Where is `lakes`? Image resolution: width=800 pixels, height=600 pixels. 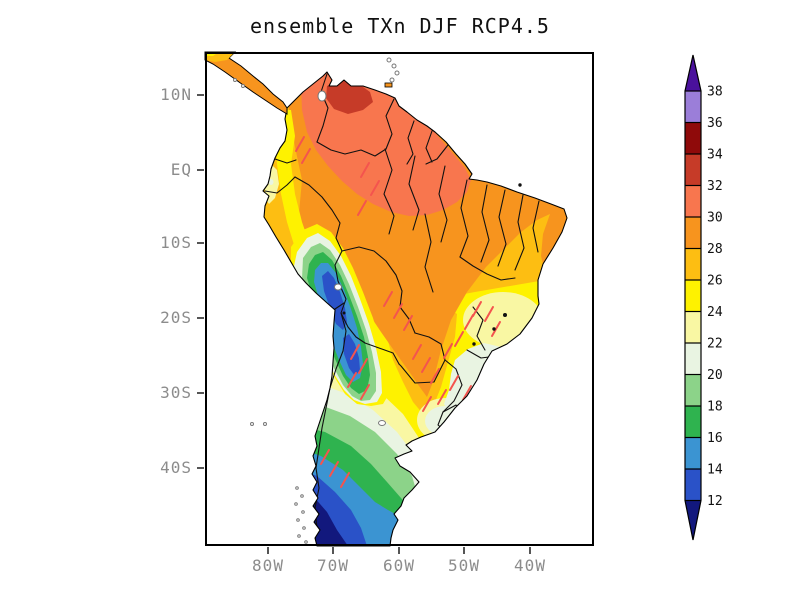 lakes is located at coordinates (419, 258).